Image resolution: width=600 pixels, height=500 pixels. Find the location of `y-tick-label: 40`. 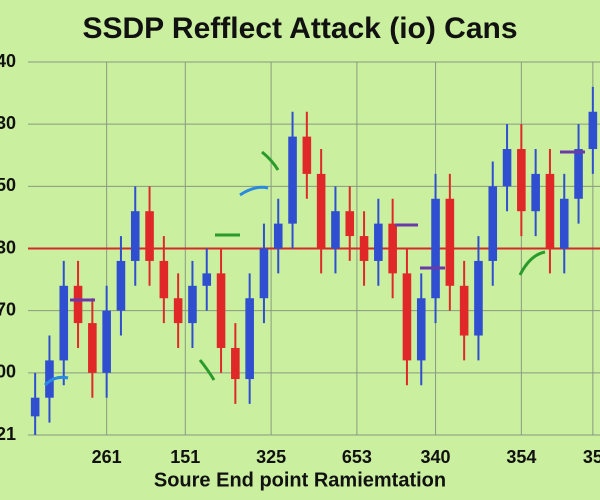

y-tick-label: 40 is located at coordinates (8, 61).